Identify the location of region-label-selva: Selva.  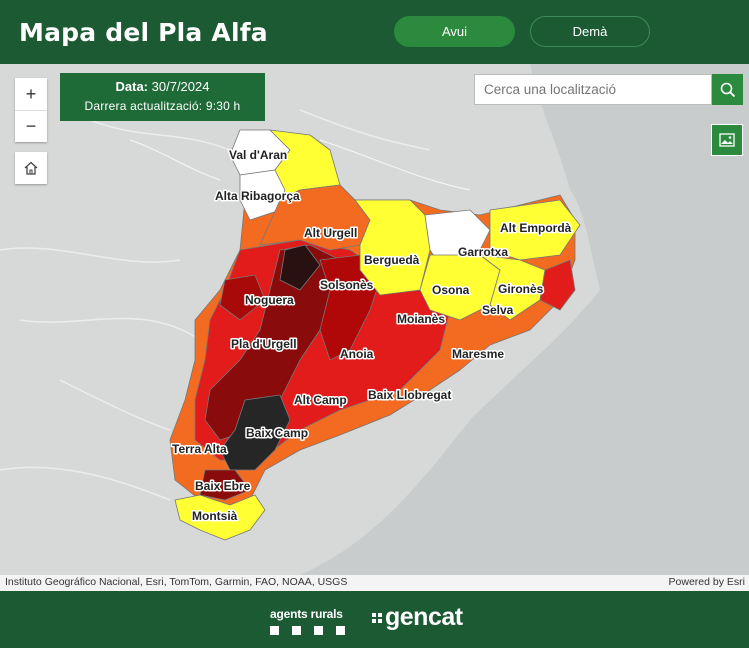
(498, 310).